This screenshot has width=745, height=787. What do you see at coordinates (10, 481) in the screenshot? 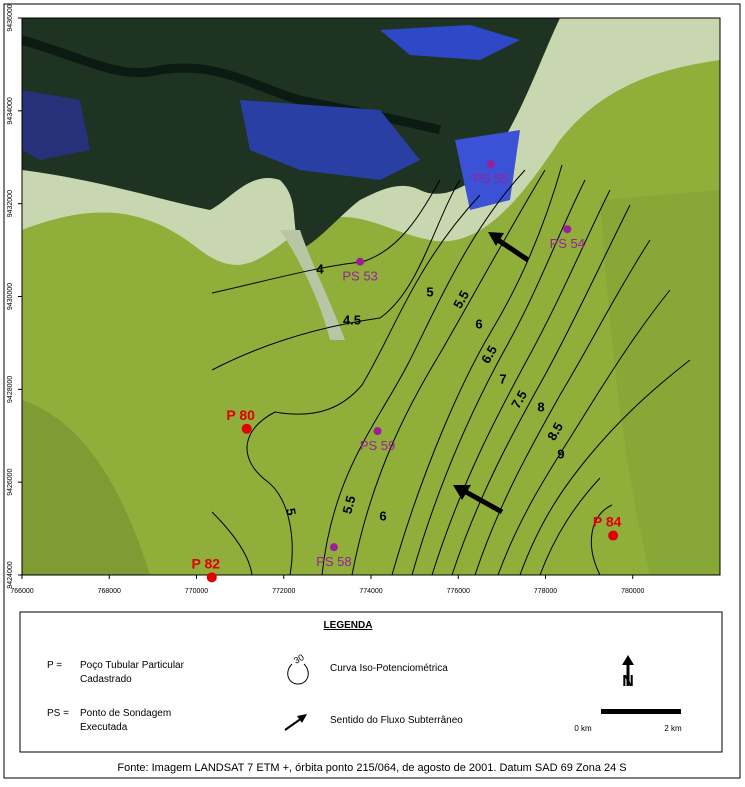
I see `y-tick-label: 9426000` at bounding box center [10, 481].